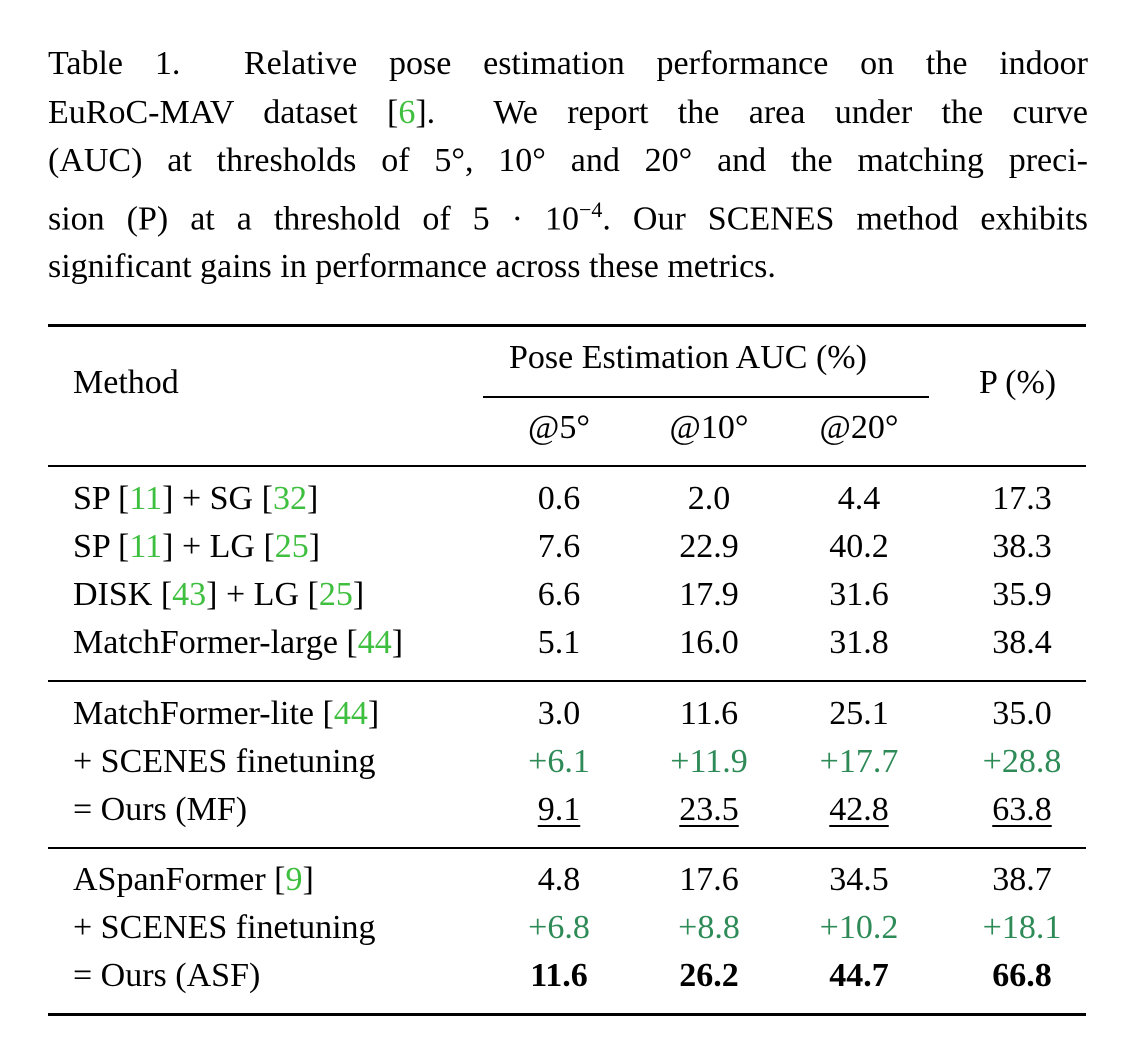  What do you see at coordinates (559, 761) in the screenshot?
I see `value-cell: +6.1` at bounding box center [559, 761].